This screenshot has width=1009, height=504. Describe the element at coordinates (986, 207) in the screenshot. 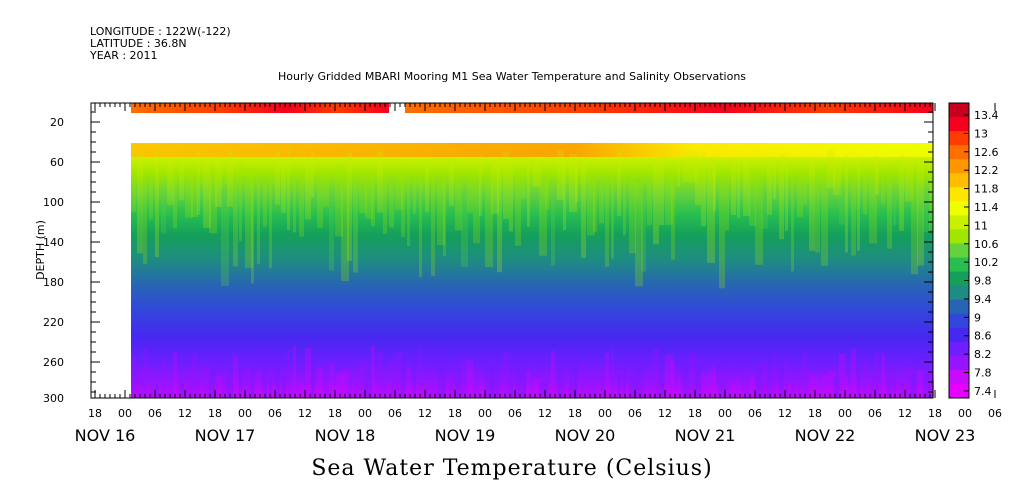

I see `colorbar-level-label: 11.4` at that location.